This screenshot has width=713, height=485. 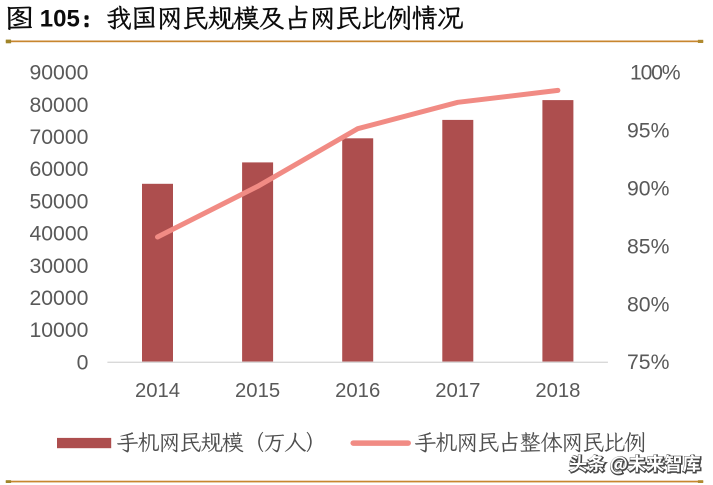 What do you see at coordinates (257, 391) in the screenshot?
I see `svg-text: 2015` at bounding box center [257, 391].